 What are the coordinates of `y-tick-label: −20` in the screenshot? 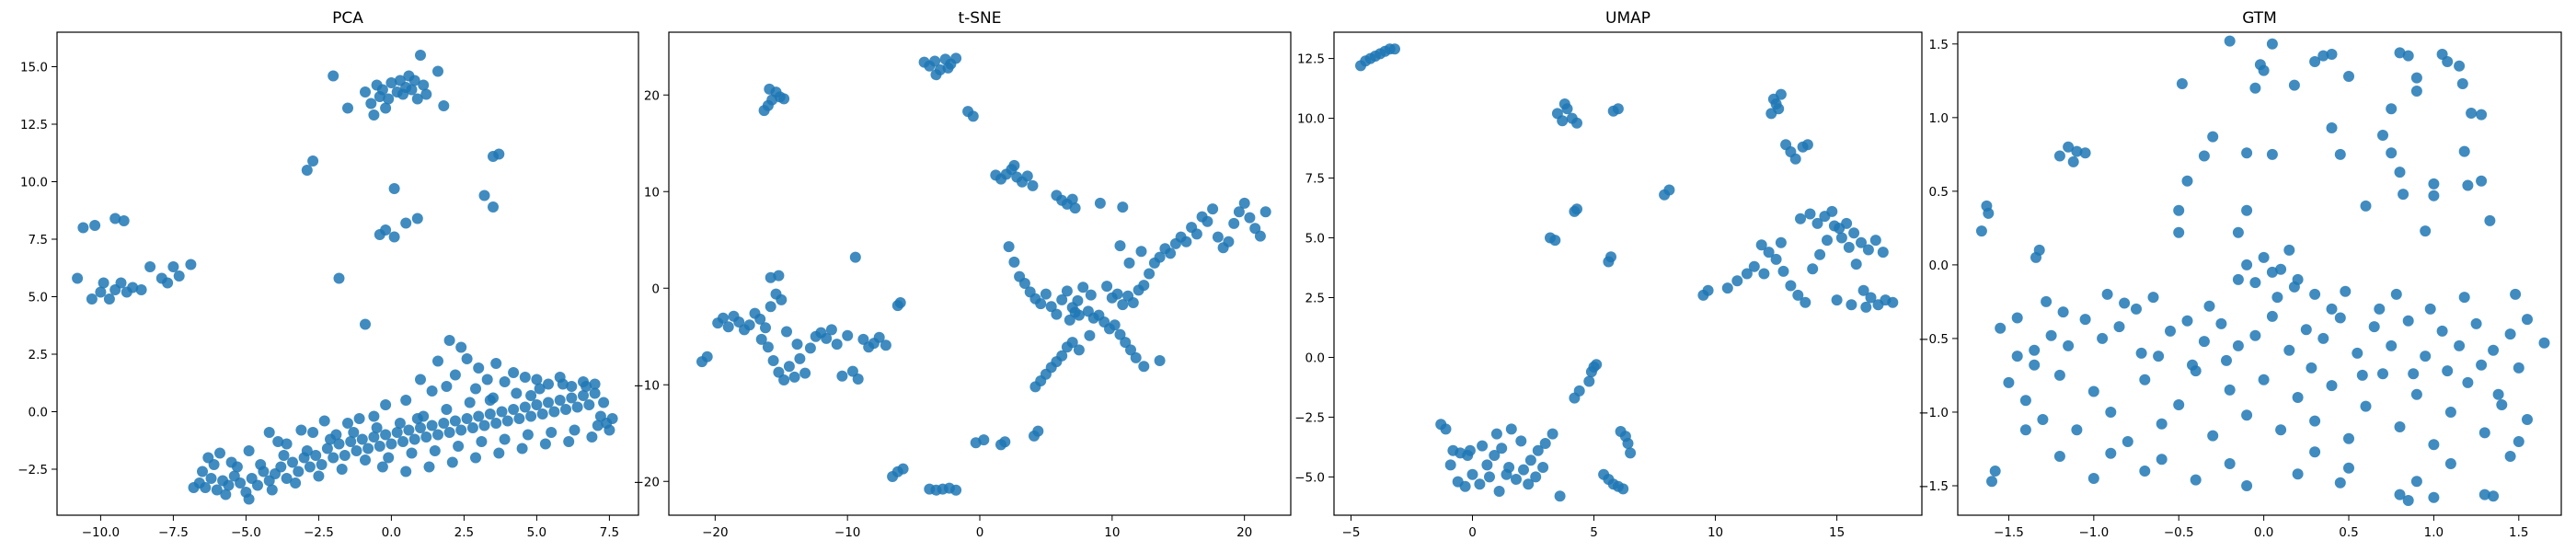 It's located at (647, 482).